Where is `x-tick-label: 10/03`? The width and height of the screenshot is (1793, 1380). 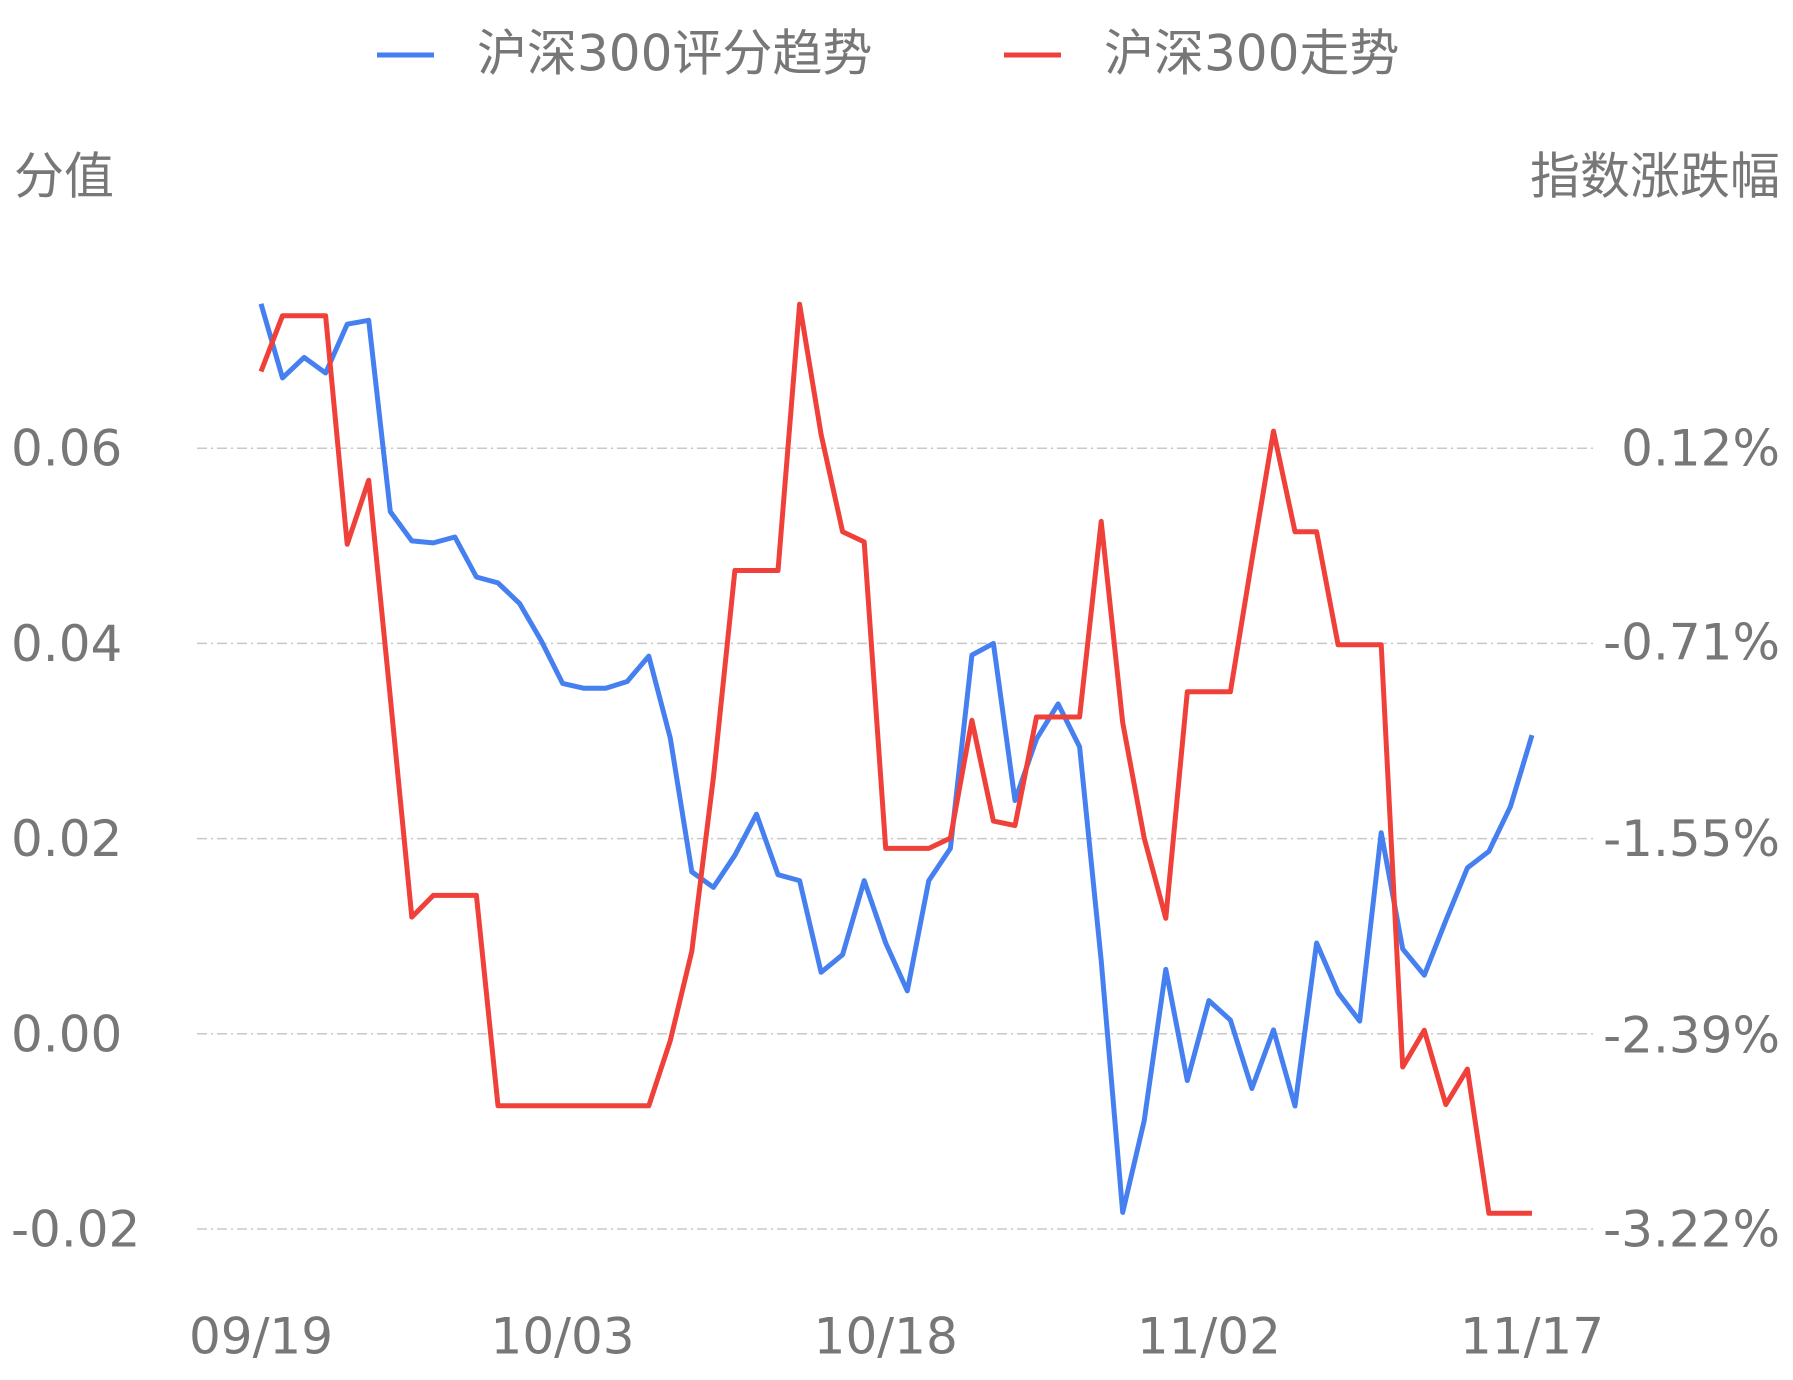
x-tick-label: 10/03 is located at coordinates (563, 1337).